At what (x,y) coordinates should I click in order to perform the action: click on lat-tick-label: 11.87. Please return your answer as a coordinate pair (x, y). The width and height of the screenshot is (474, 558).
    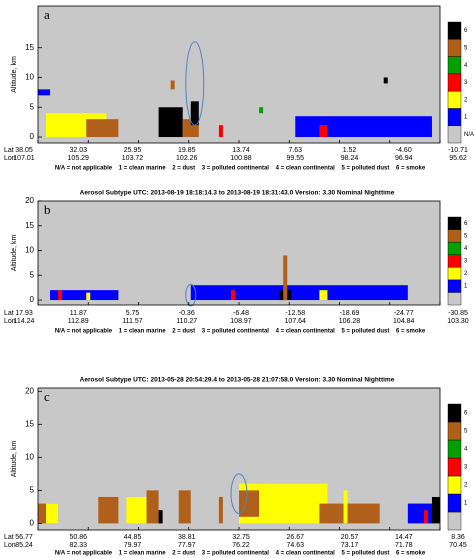
    Looking at the image, I should click on (78, 313).